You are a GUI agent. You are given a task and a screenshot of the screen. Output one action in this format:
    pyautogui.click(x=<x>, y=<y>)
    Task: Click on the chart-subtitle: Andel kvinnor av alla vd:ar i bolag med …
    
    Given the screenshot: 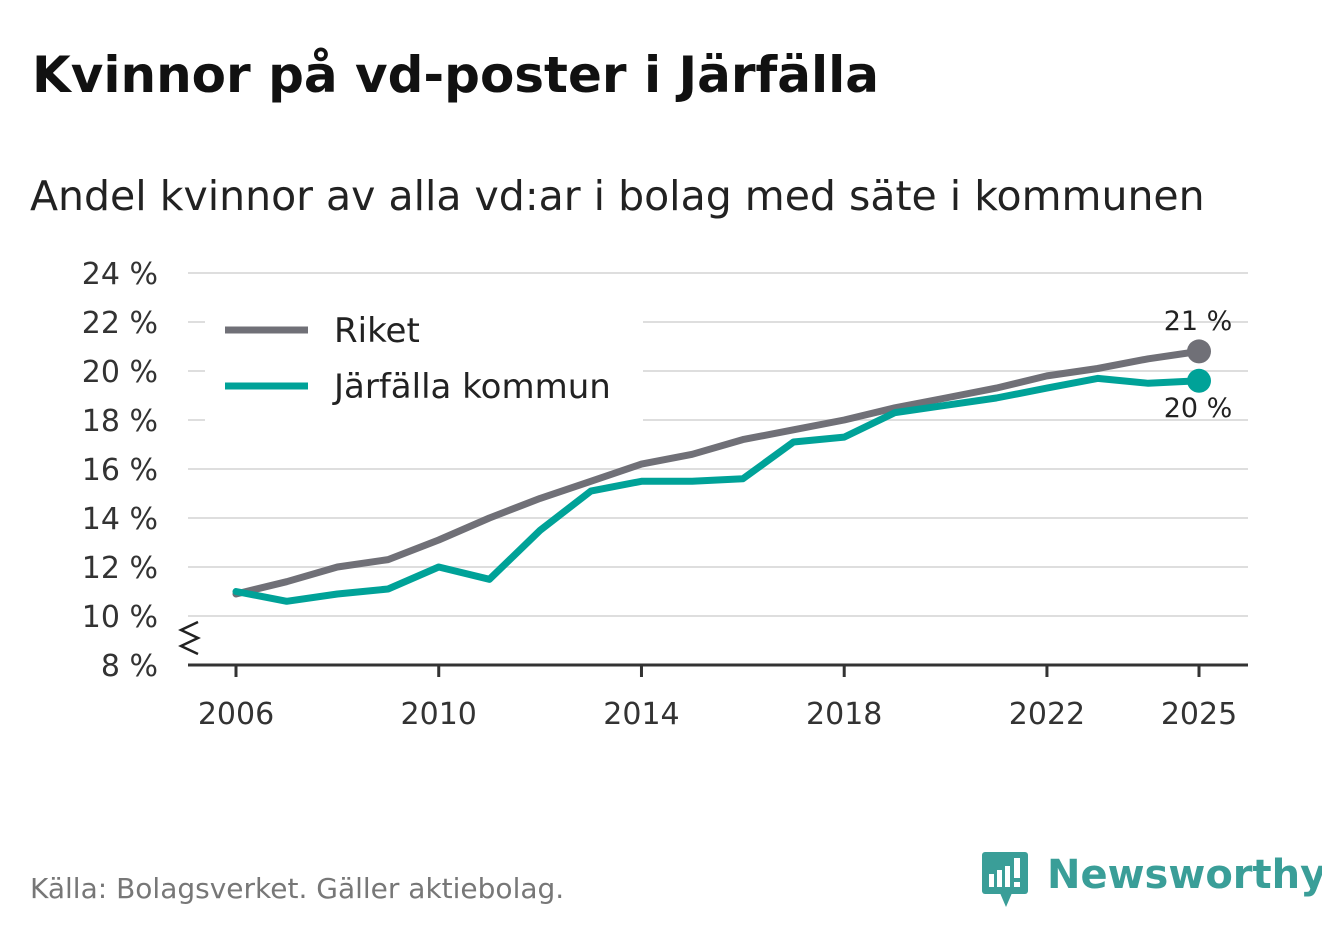 What is the action you would take?
    pyautogui.click(x=617, y=196)
    